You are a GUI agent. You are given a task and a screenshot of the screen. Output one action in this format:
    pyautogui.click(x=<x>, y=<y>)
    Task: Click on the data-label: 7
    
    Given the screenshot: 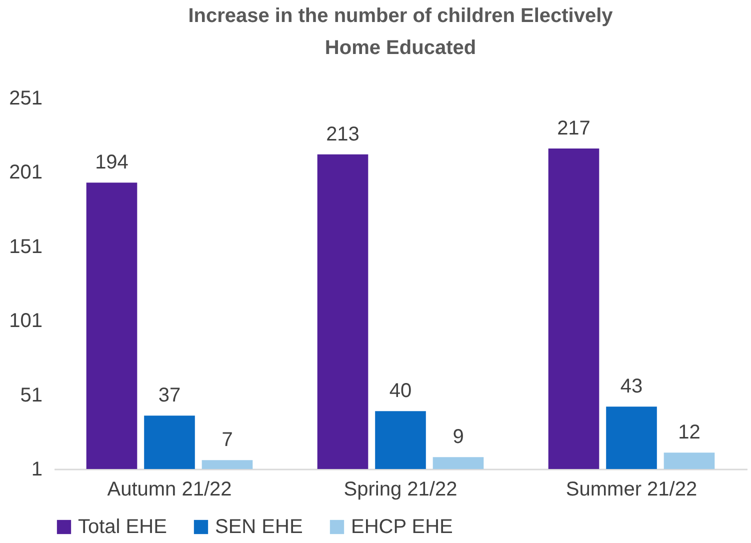 What is the action you would take?
    pyautogui.click(x=227, y=440)
    